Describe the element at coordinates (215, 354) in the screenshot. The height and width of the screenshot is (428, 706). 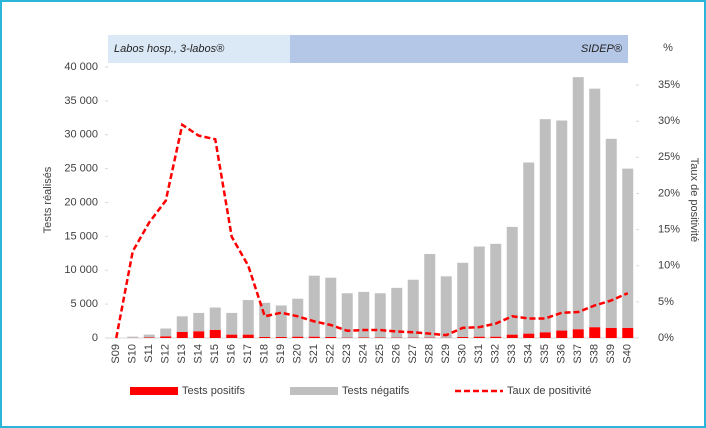
I see `x-tick-label: S15` at that location.